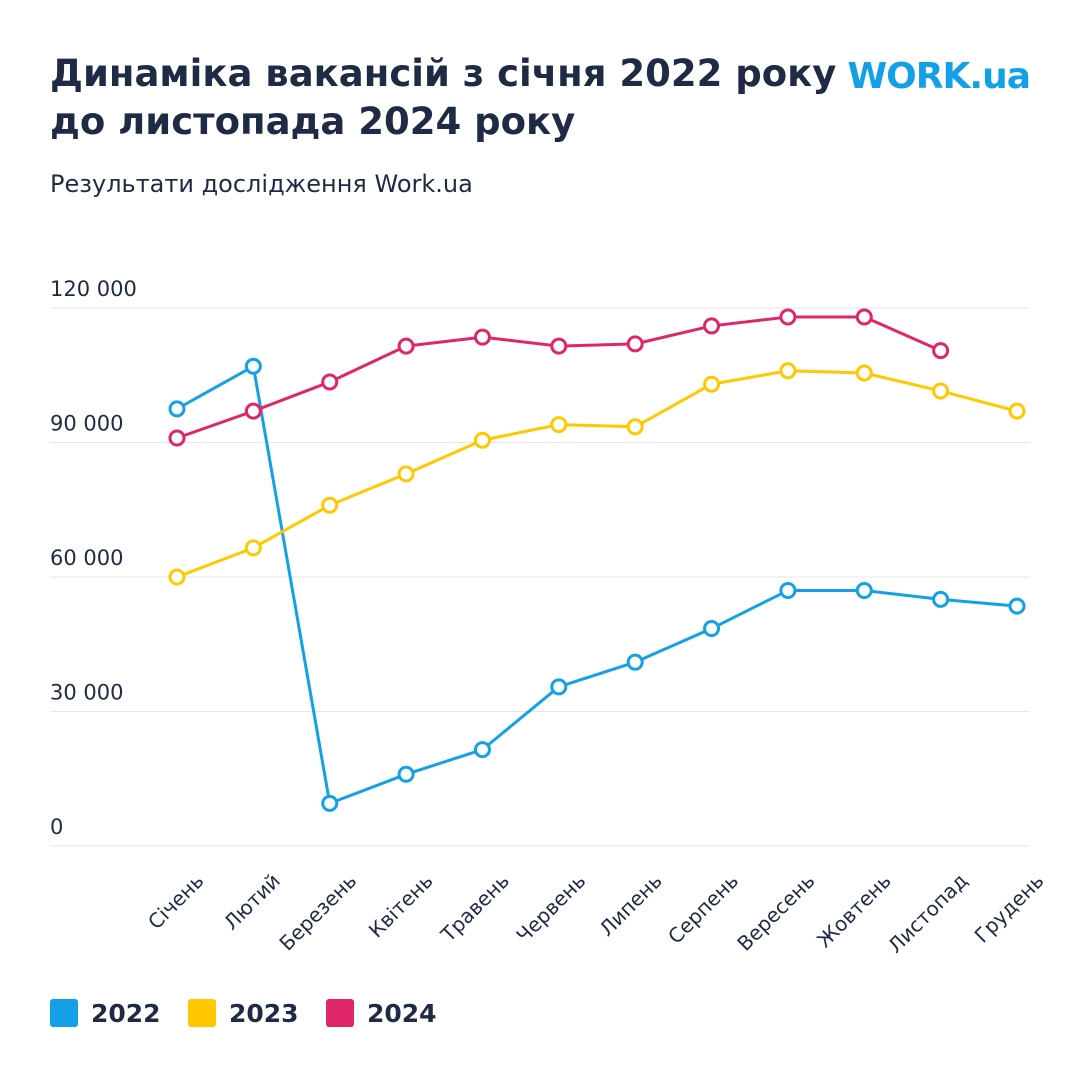  I want to click on legend-label: 2024, so click(402, 1013).